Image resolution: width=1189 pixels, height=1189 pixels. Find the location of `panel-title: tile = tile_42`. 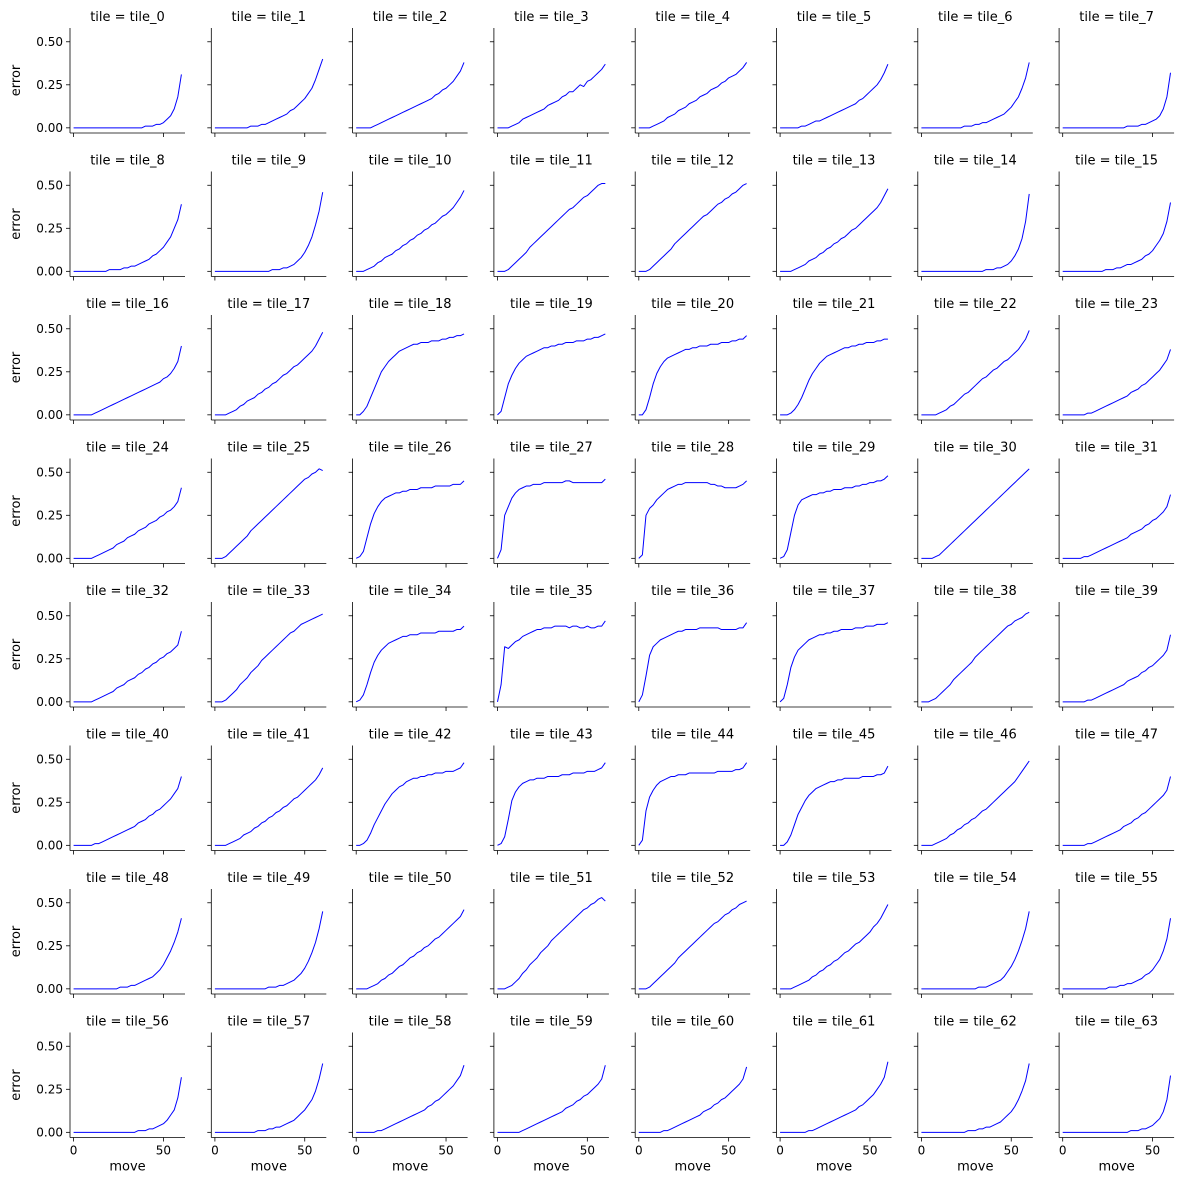

panel-title: tile = tile_42 is located at coordinates (410, 735).